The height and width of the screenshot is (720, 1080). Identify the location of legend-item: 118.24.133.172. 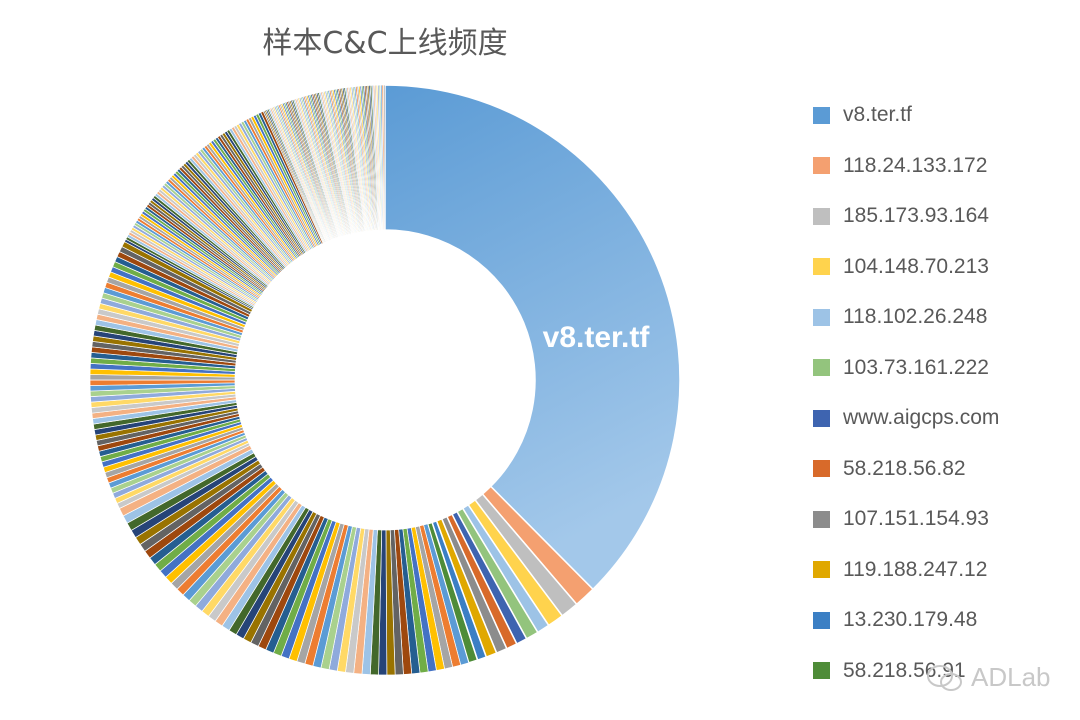
(906, 166).